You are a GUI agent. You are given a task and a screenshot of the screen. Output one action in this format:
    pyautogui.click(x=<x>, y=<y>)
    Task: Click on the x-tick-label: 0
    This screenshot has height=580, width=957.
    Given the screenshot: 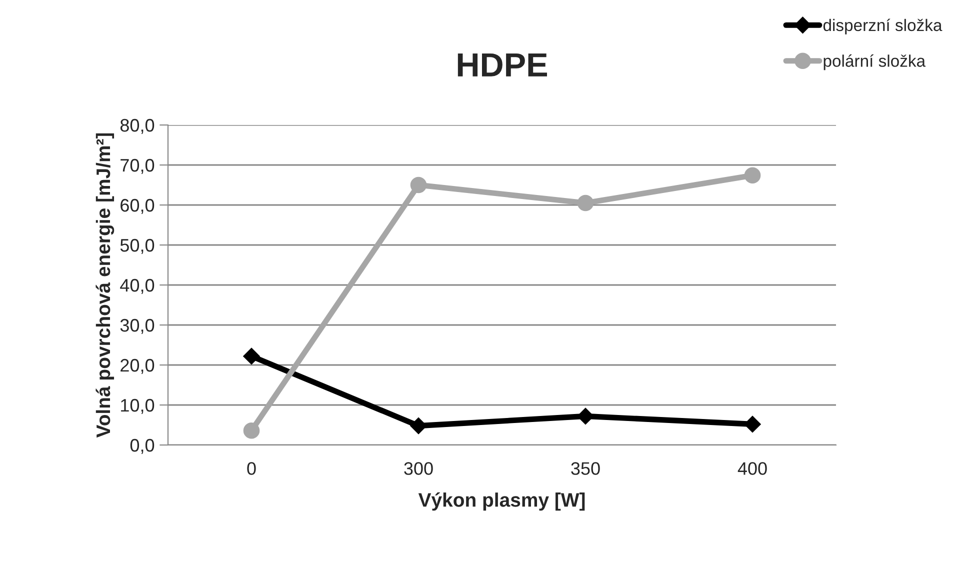 What is the action you would take?
    pyautogui.click(x=251, y=468)
    